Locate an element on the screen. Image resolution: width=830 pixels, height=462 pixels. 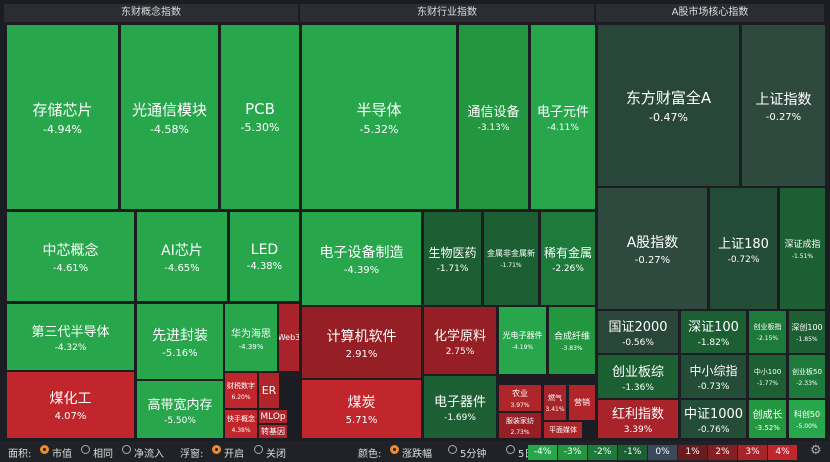
radio-label: 关闭 is located at coordinates (276, 454).